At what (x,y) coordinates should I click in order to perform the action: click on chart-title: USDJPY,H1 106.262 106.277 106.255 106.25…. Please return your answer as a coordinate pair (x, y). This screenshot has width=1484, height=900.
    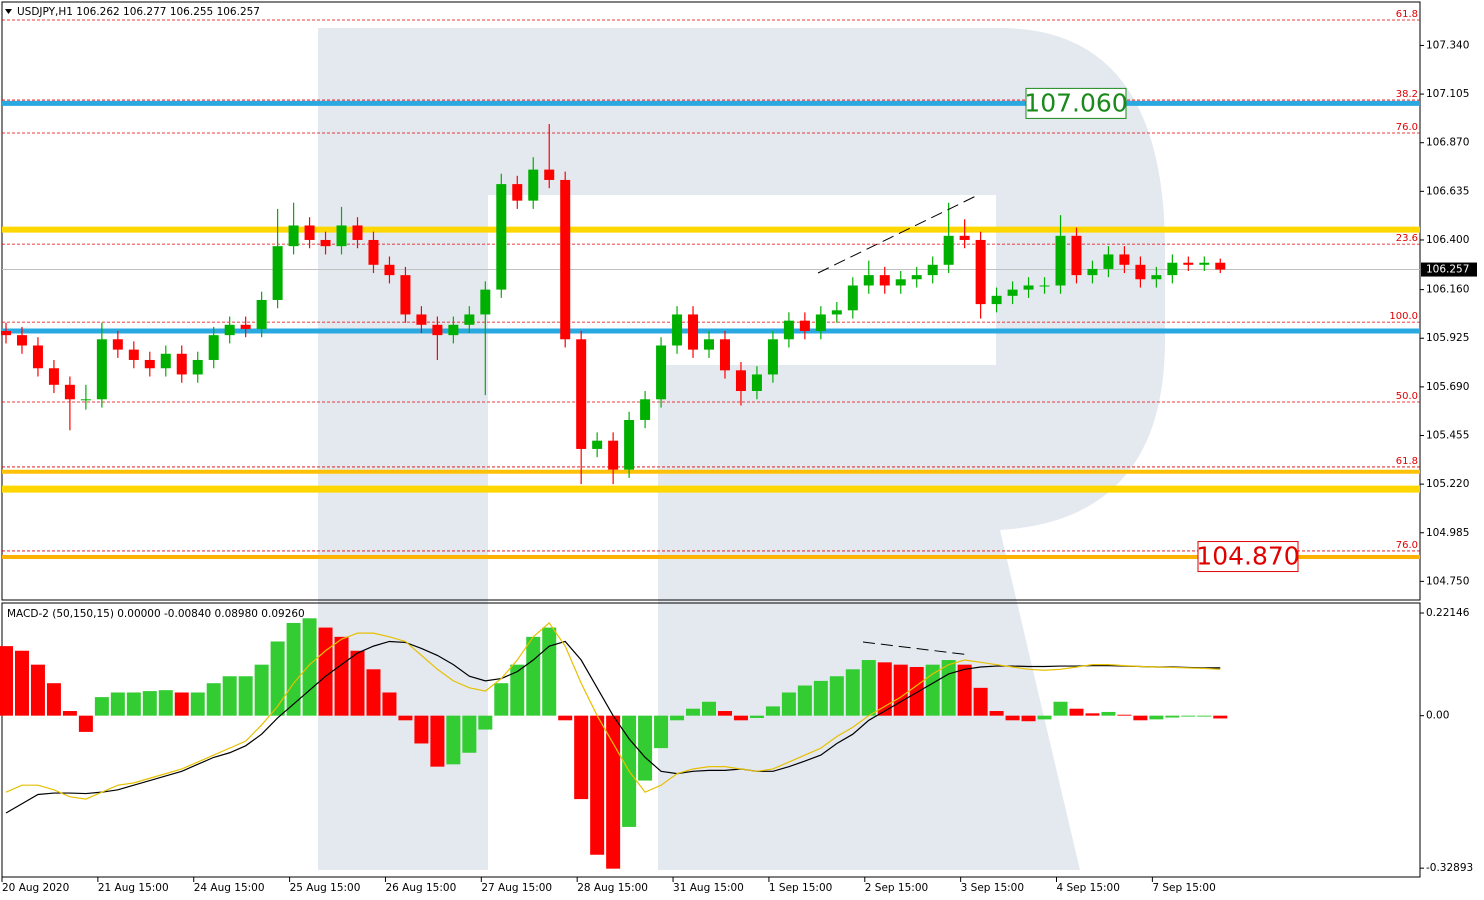
    Looking at the image, I should click on (138, 12).